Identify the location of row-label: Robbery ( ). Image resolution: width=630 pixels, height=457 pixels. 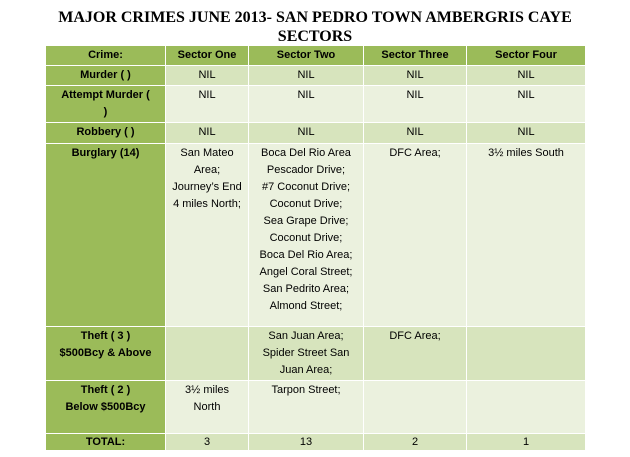
(105, 133).